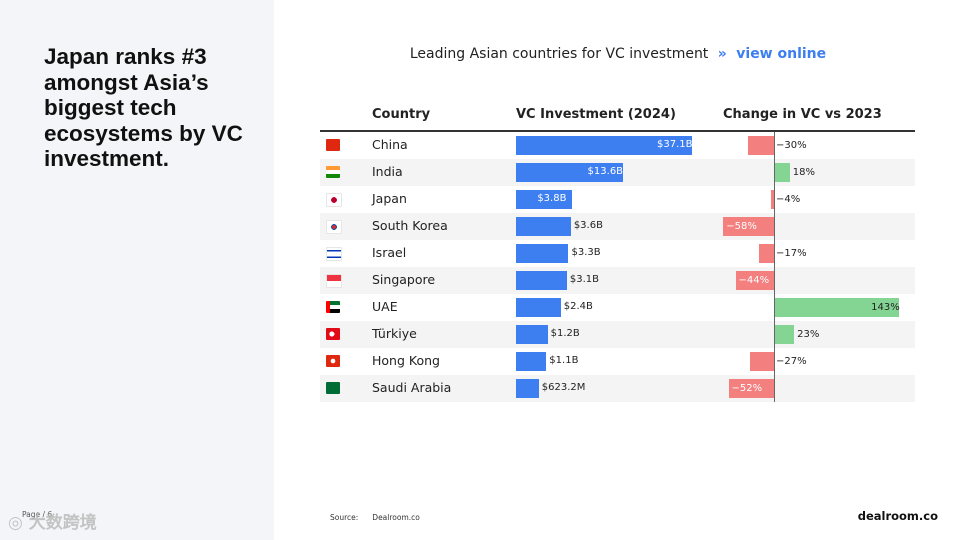 This screenshot has width=960, height=540. What do you see at coordinates (897, 516) in the screenshot?
I see `dealroom-logo: dealroom.co` at bounding box center [897, 516].